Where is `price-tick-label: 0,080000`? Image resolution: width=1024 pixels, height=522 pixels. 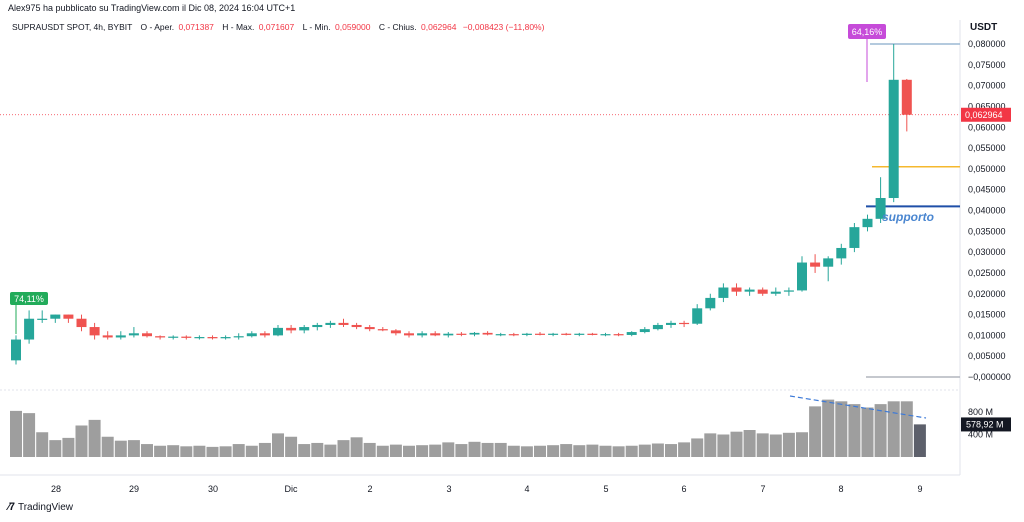 price-tick-label: 0,080000 is located at coordinates (987, 44).